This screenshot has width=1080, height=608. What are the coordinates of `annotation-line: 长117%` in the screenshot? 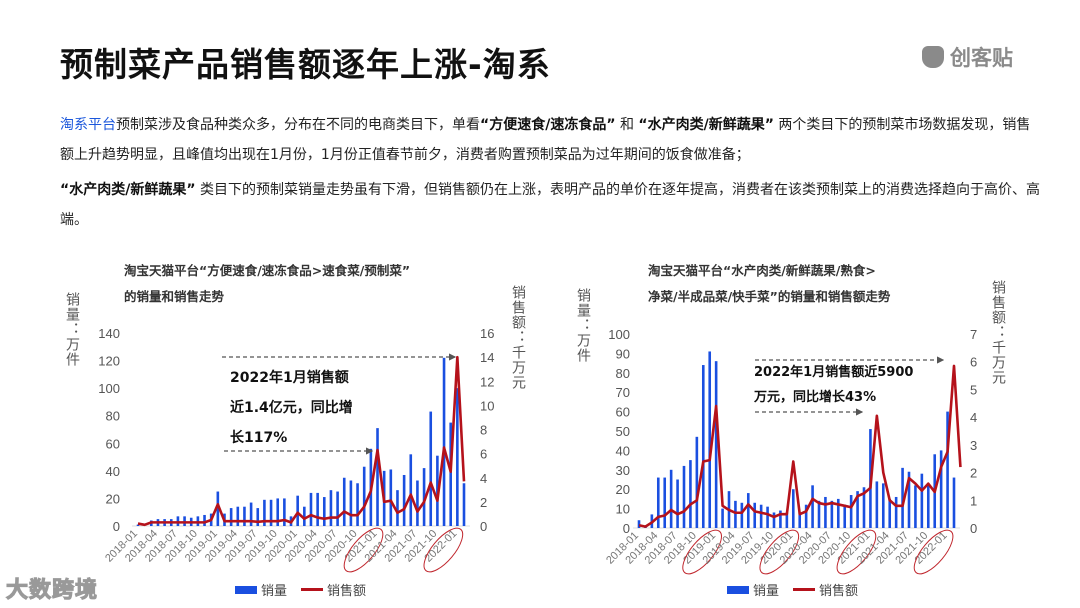 It's located at (259, 438).